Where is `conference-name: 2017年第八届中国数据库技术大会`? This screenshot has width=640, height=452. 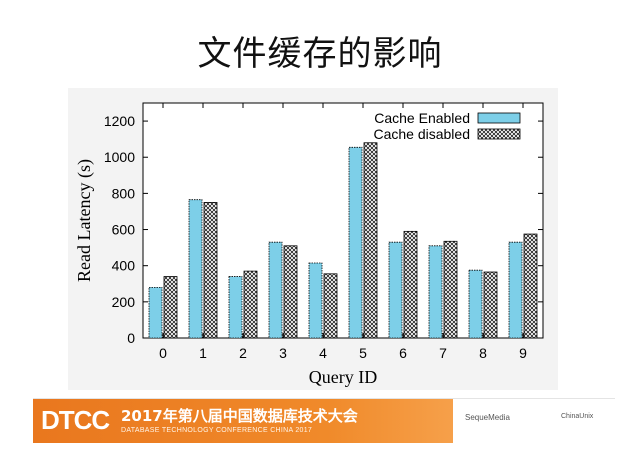
conference-name: 2017年第八届中国数据库技术大会 is located at coordinates (239, 416).